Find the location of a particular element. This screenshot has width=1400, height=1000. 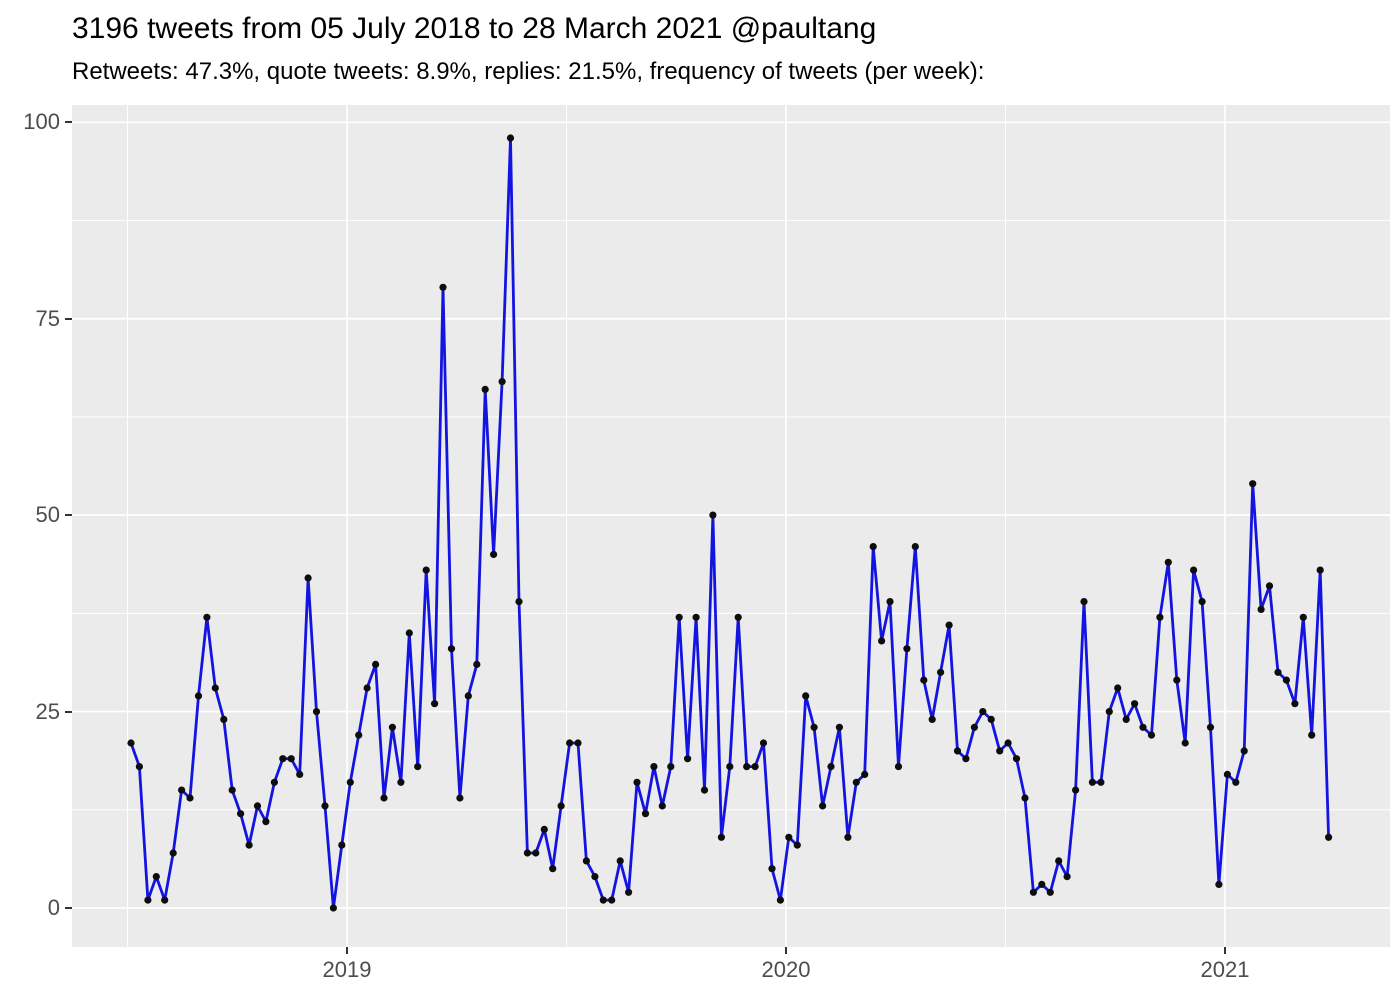

x-tick-label: 2021 is located at coordinates (1225, 969).